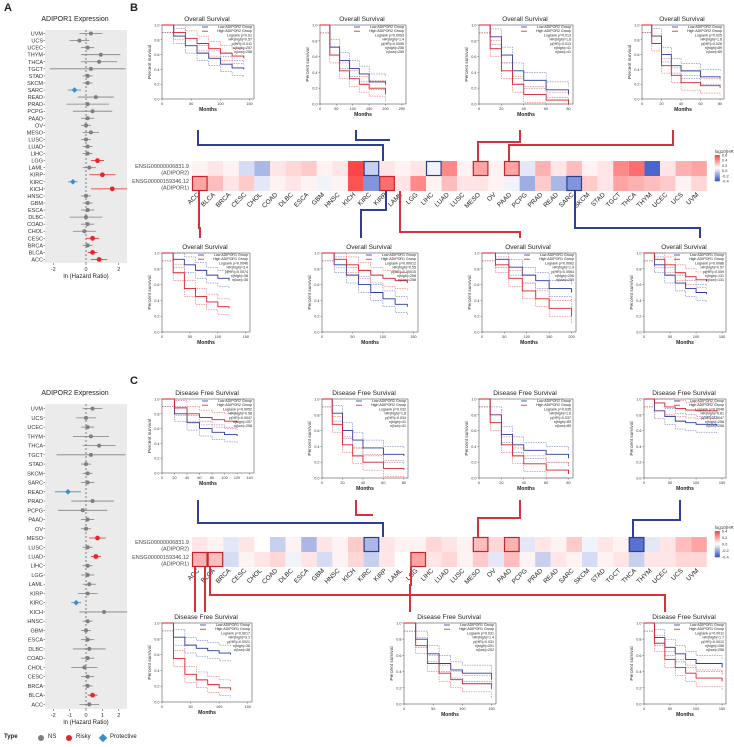  Describe the element at coordinates (638, 254) in the screenshot. I see `km-tick-label-y: 1.0` at that location.